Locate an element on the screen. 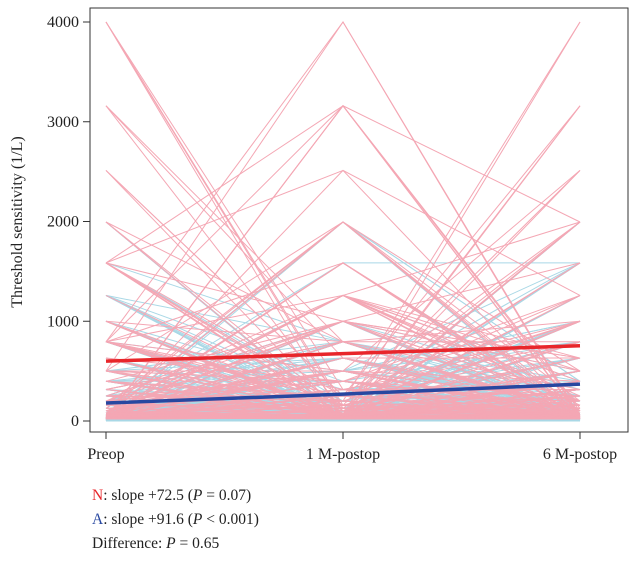 The width and height of the screenshot is (631, 569). trend-line-n is located at coordinates (343, 353).